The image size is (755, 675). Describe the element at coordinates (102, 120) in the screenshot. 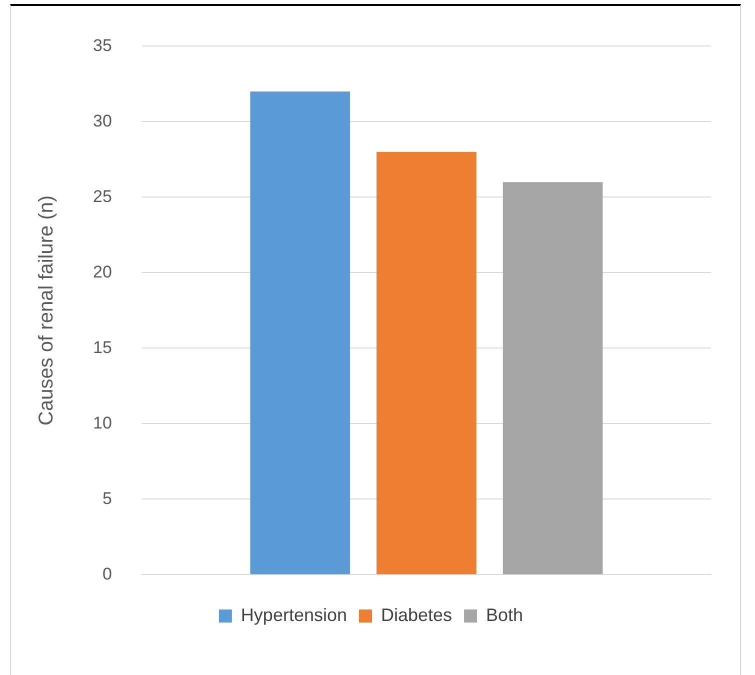

I see `y-tick-label: 30` at that location.